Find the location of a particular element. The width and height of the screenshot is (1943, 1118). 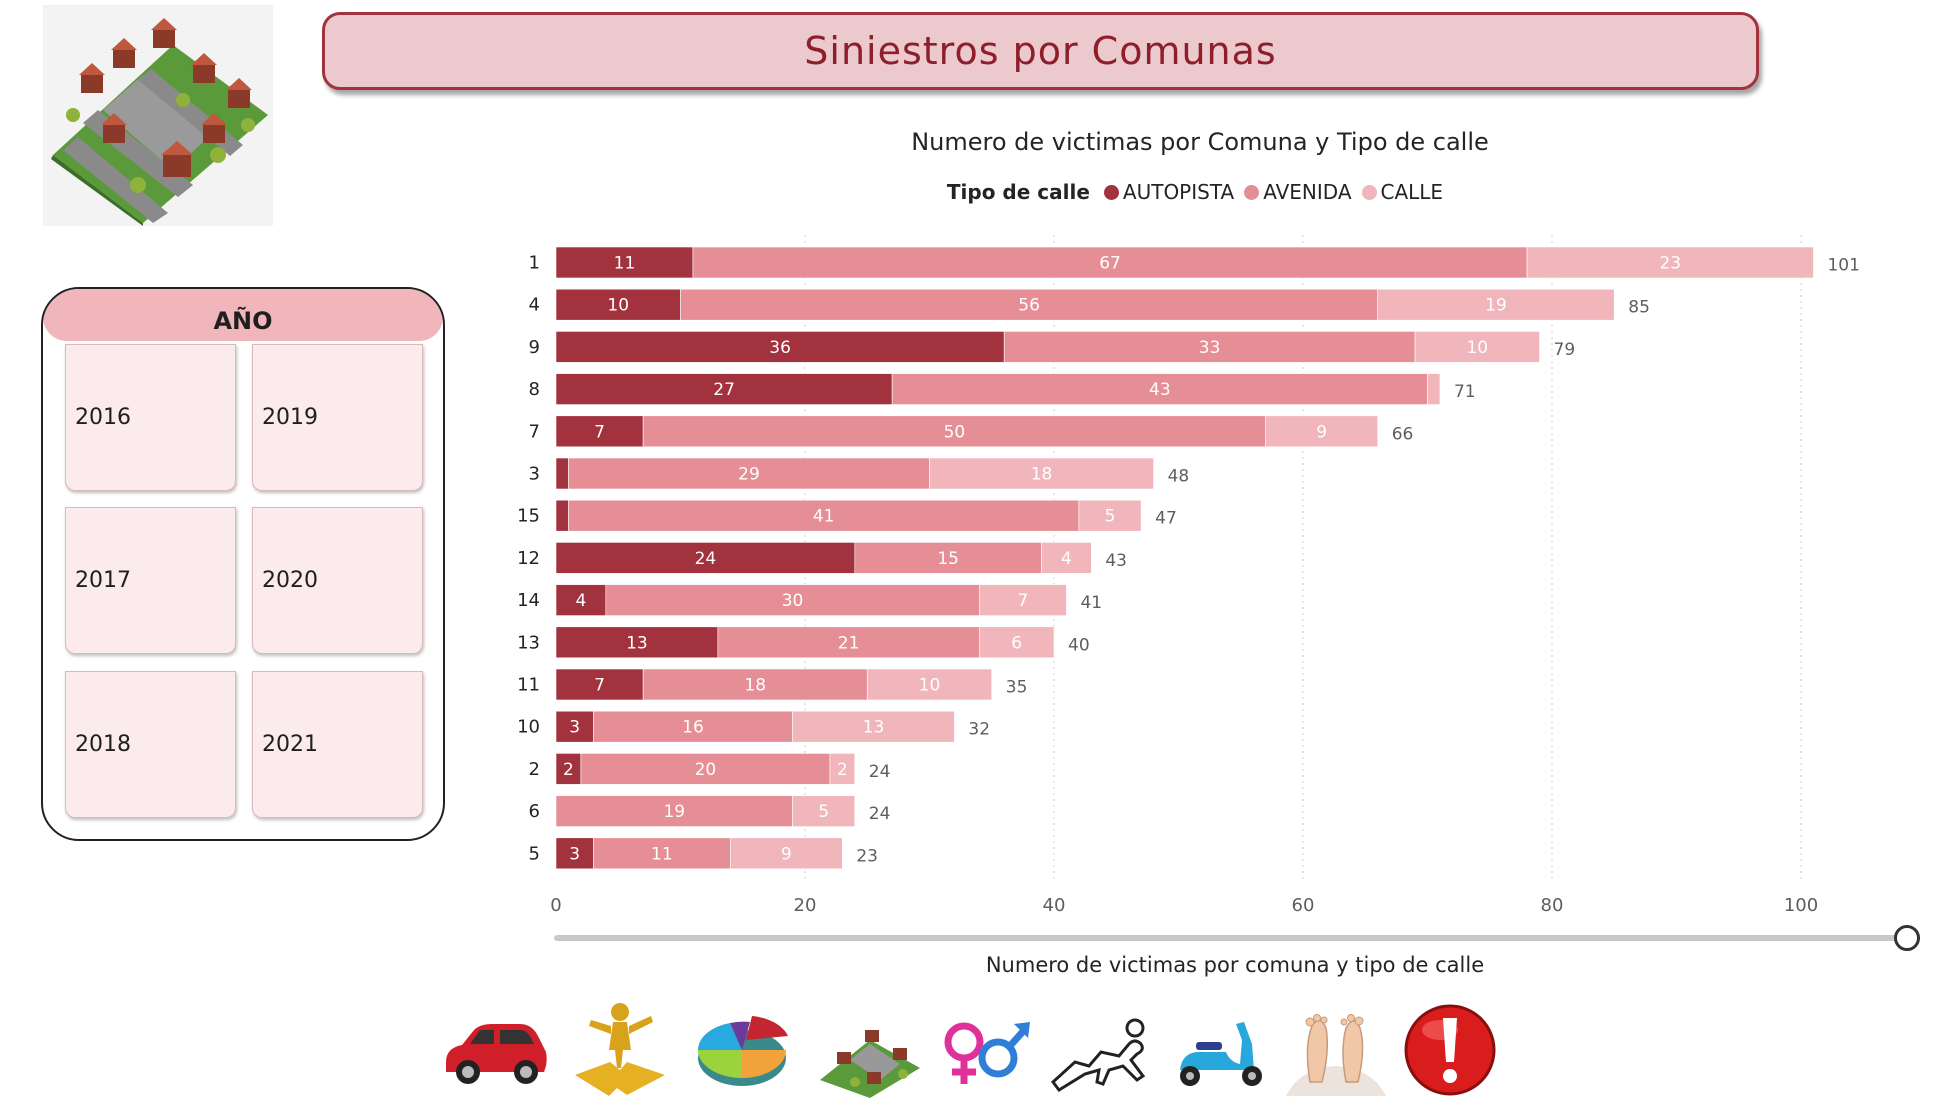

year-button-2021: 2021 is located at coordinates (337, 744).